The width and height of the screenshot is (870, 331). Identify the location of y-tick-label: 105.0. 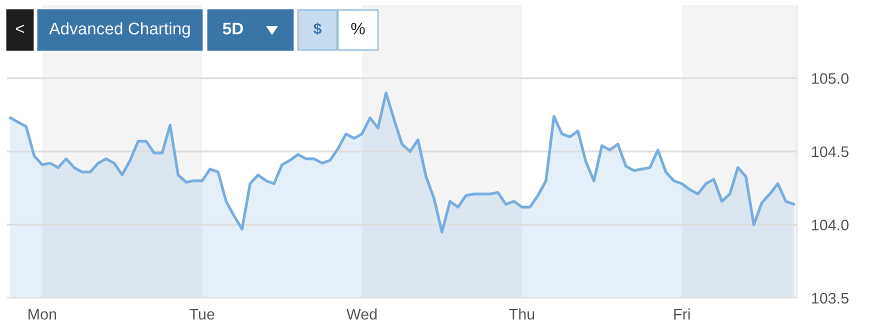
(830, 78).